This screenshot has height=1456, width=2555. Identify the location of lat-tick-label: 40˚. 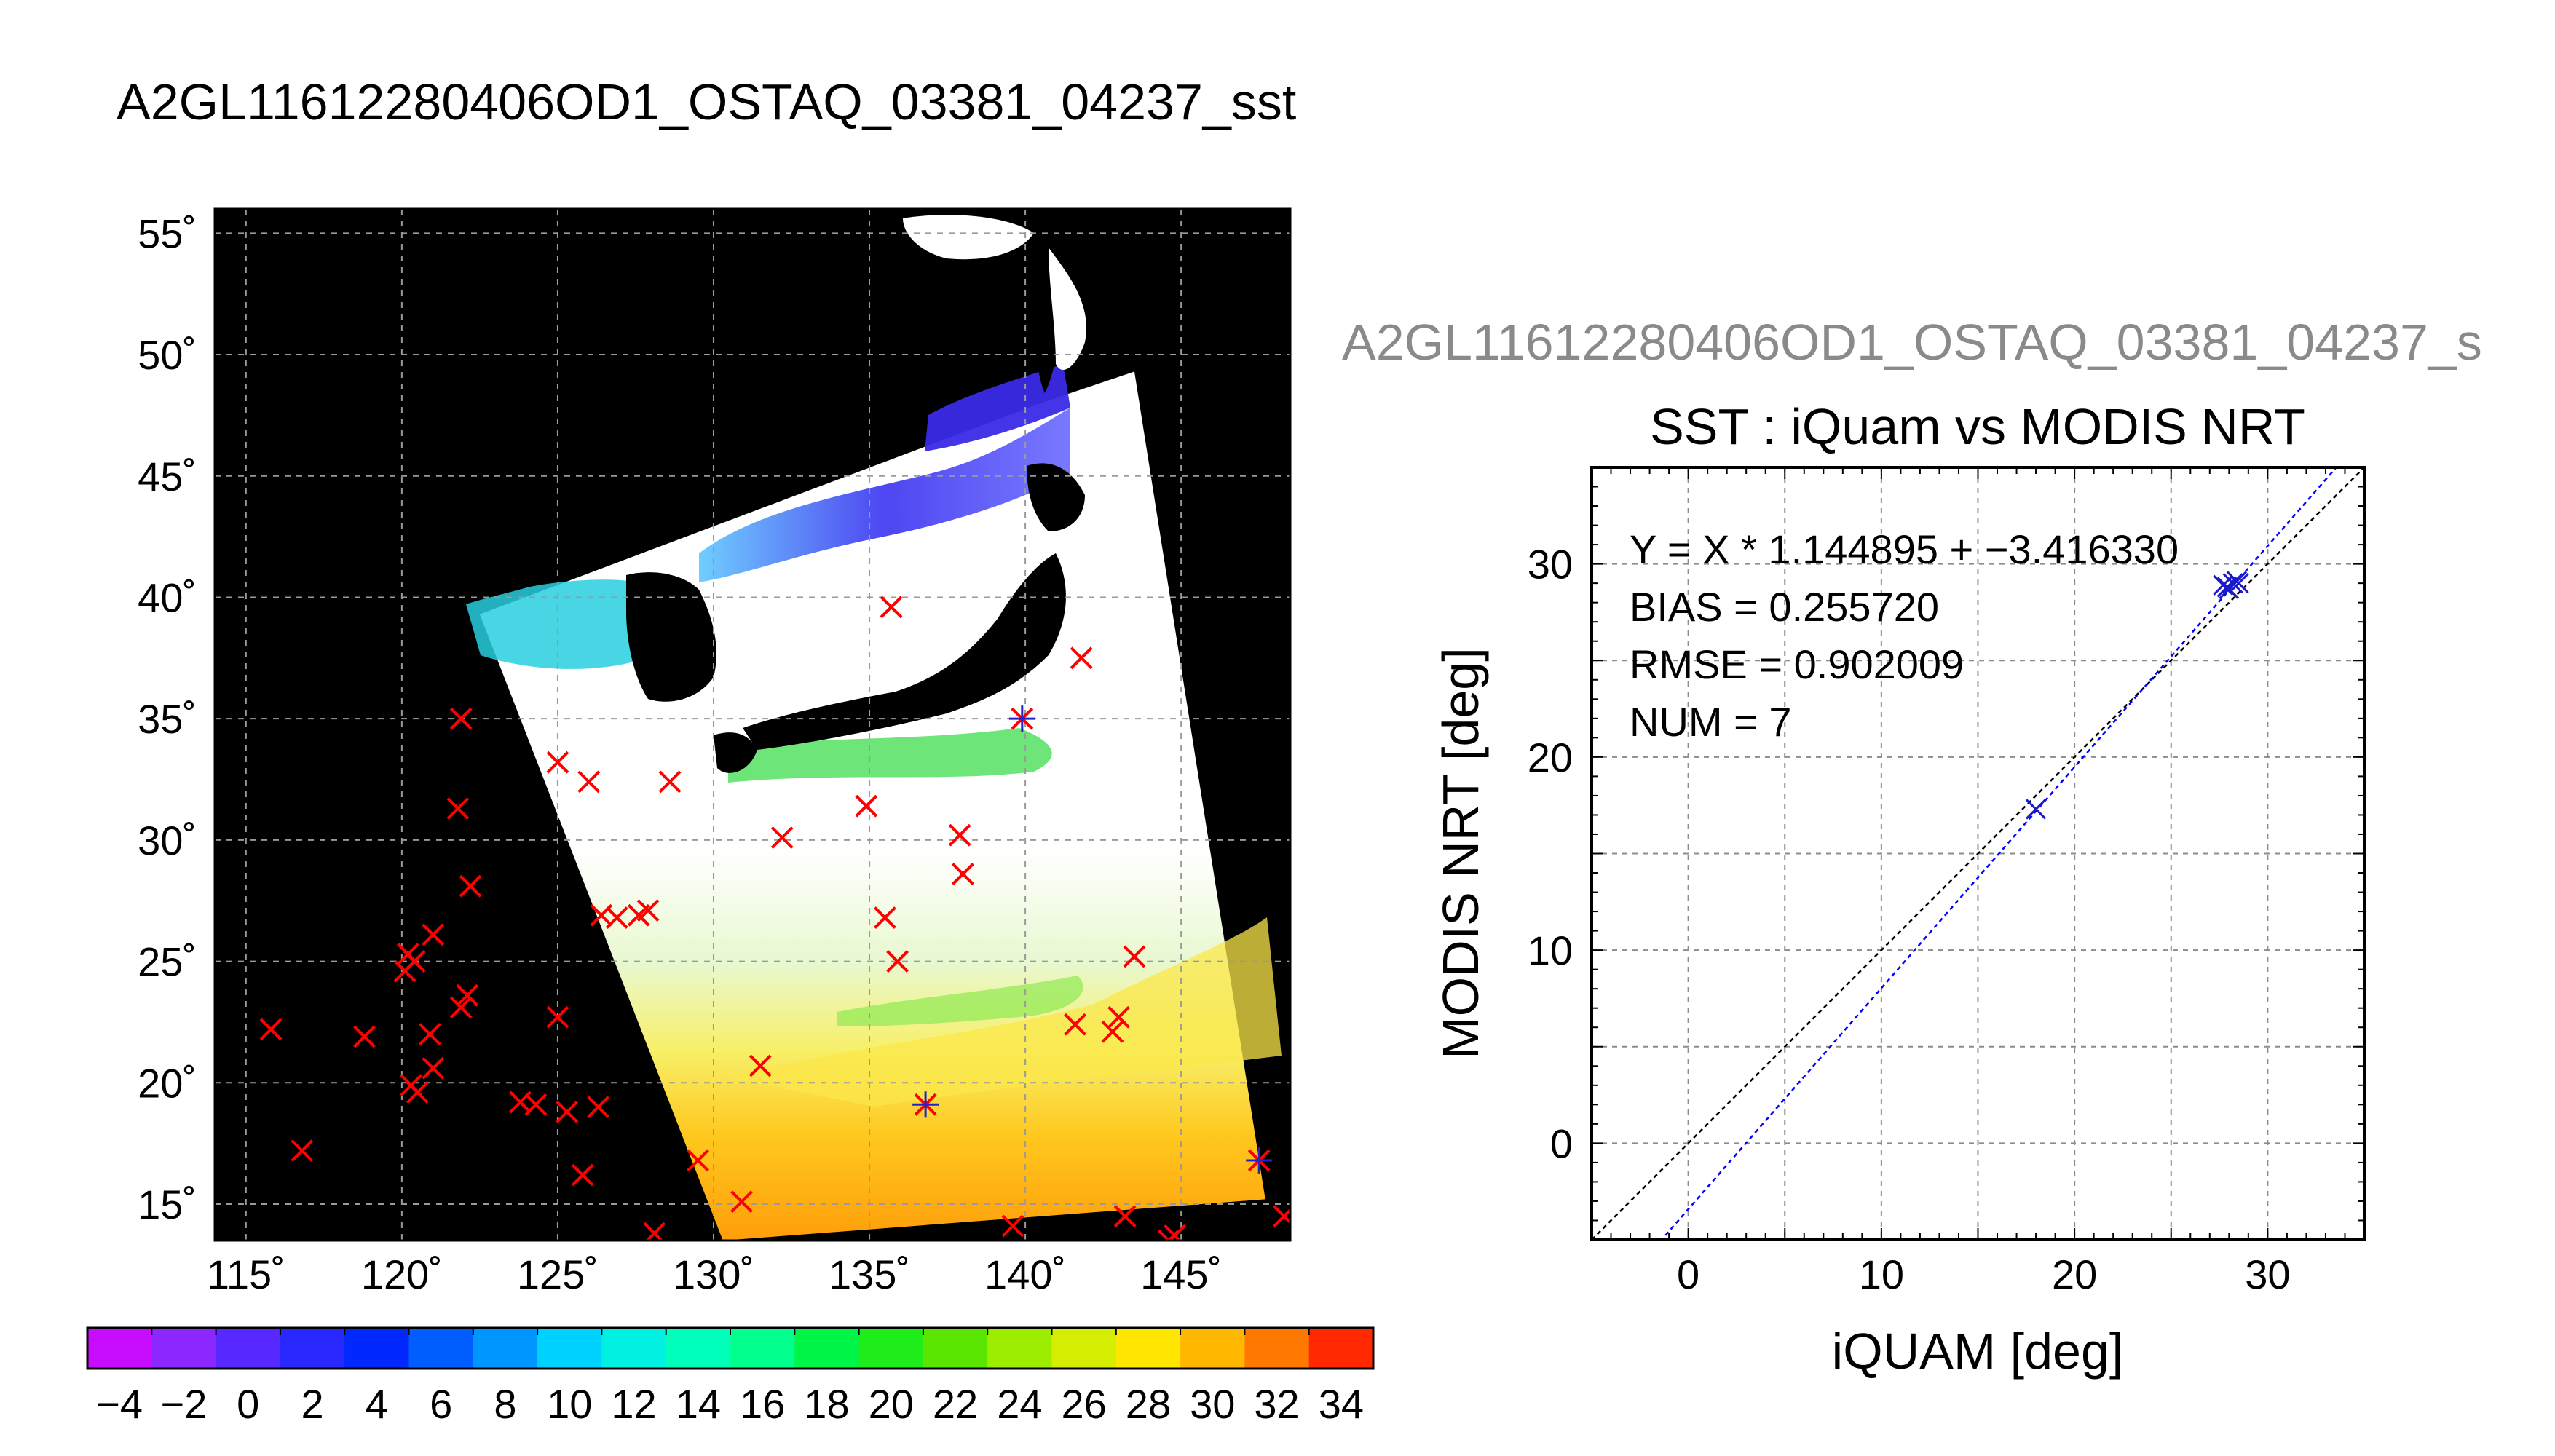
(167, 597).